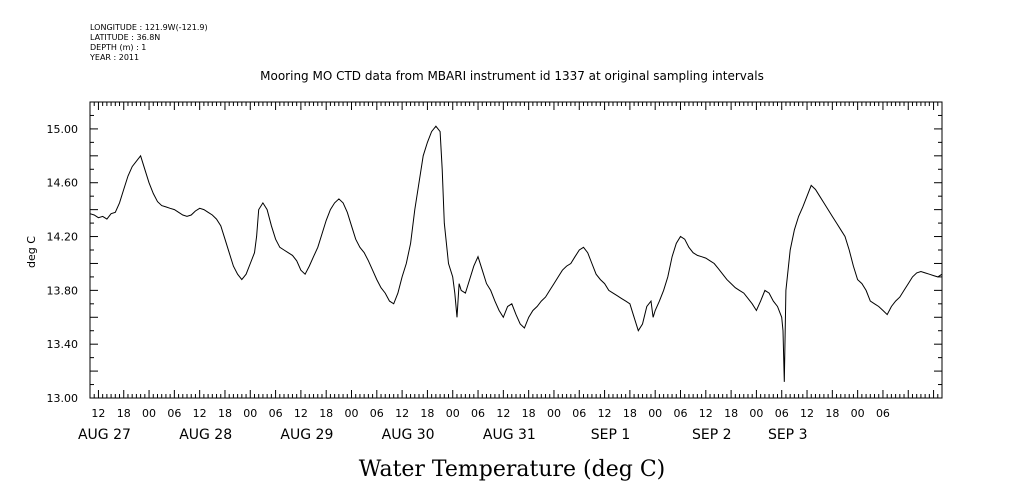  What do you see at coordinates (125, 37) in the screenshot?
I see `metadata-latitude: LATITUDE : 36.8N` at bounding box center [125, 37].